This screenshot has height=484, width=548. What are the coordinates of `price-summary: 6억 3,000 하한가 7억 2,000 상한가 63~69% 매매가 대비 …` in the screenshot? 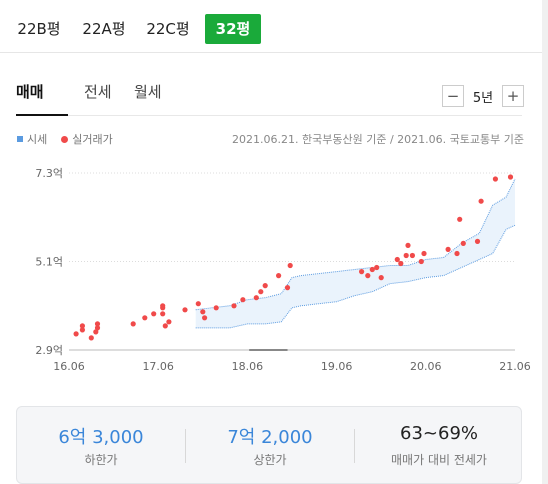 It's located at (269, 445).